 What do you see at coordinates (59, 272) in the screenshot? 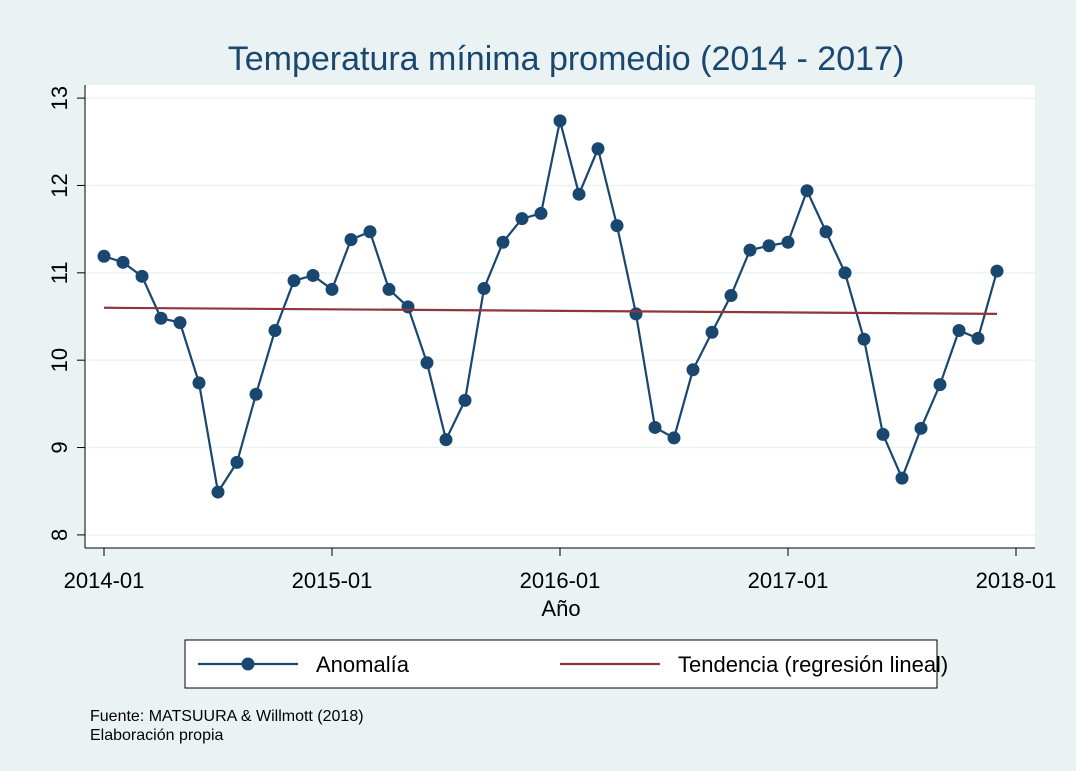
I see `y-tick-label: 11` at bounding box center [59, 272].